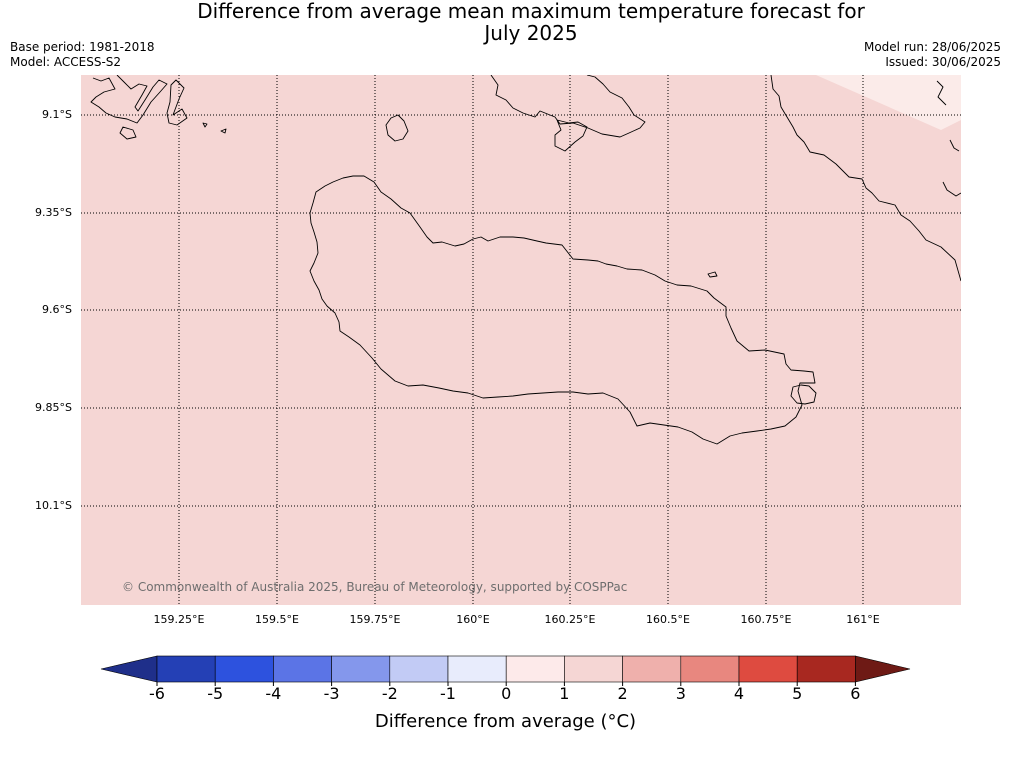  What do you see at coordinates (57, 114) in the screenshot?
I see `lat-label-9.1: 9.1°S` at bounding box center [57, 114].